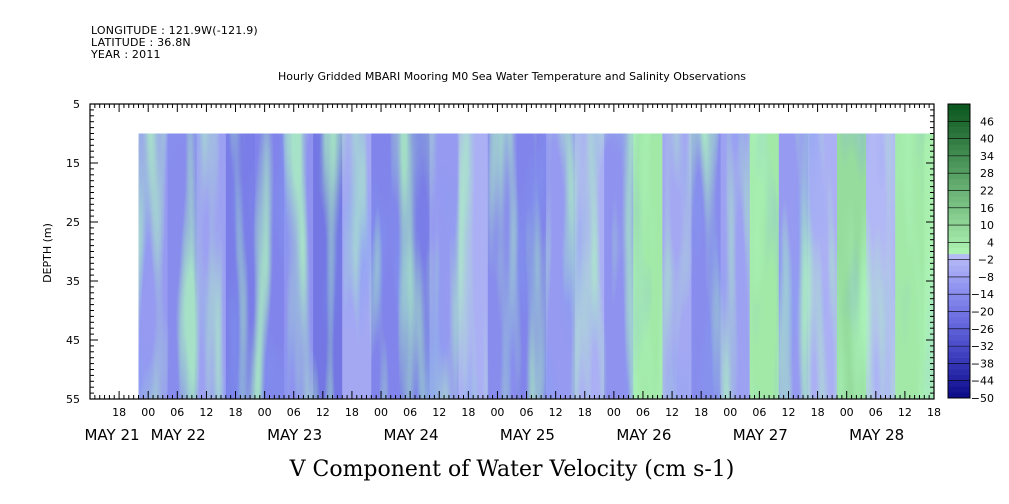 The height and width of the screenshot is (504, 1009). I want to click on x-date-label: MAY 28, so click(876, 435).